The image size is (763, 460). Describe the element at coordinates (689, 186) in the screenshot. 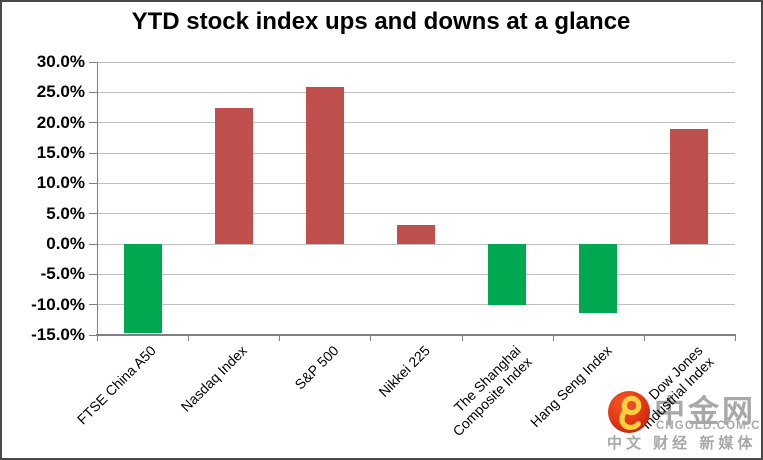

I see `bar-dow-jones-industrial-index` at that location.